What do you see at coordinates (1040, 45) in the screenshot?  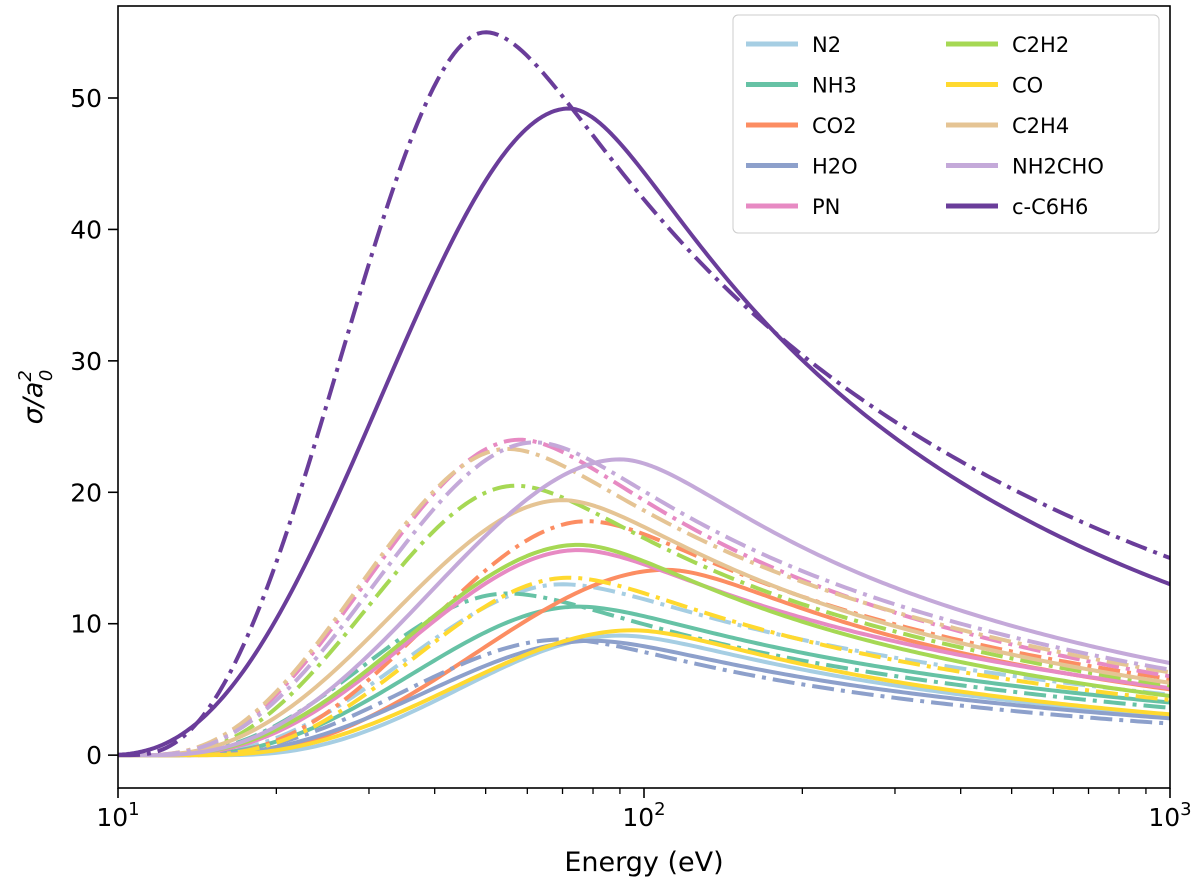 I see `legend-label-c2h2: C2H2` at bounding box center [1040, 45].